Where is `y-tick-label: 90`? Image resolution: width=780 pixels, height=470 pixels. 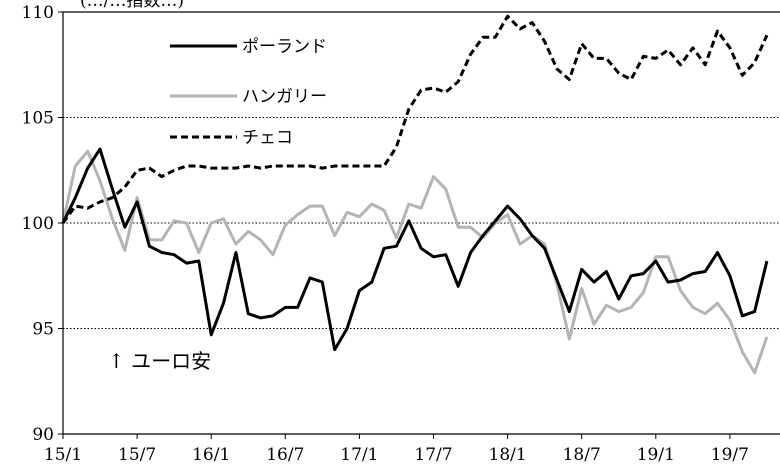
y-tick-label: 90 is located at coordinates (43, 435).